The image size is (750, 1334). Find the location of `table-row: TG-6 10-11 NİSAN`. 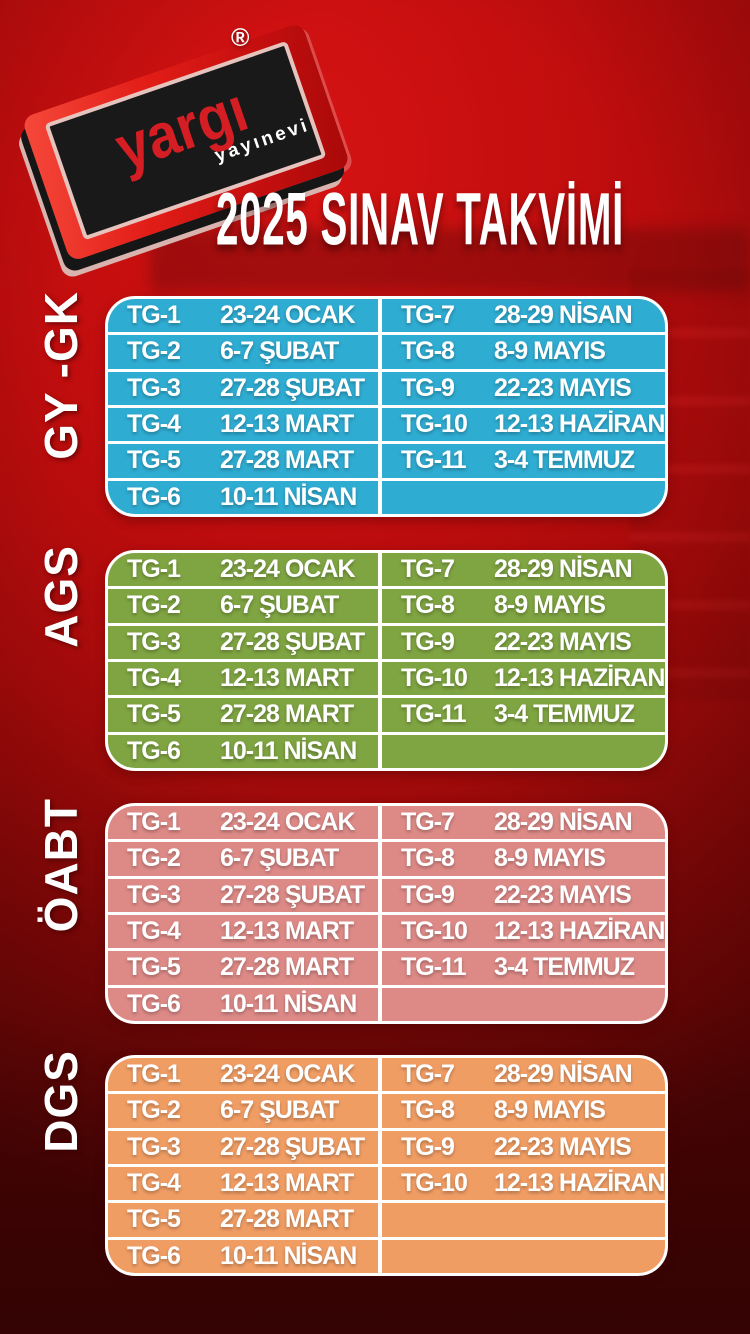

table-row: TG-6 10-11 NİSAN is located at coordinates (243, 751).